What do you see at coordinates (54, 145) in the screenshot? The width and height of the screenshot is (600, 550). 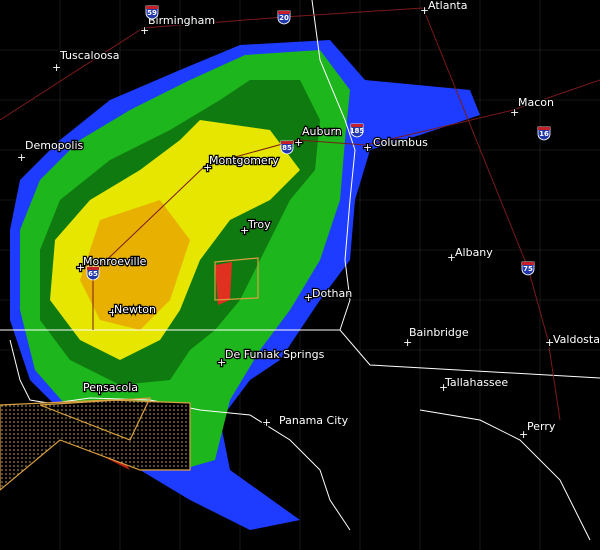 I see `city-label: Demopolis` at bounding box center [54, 145].